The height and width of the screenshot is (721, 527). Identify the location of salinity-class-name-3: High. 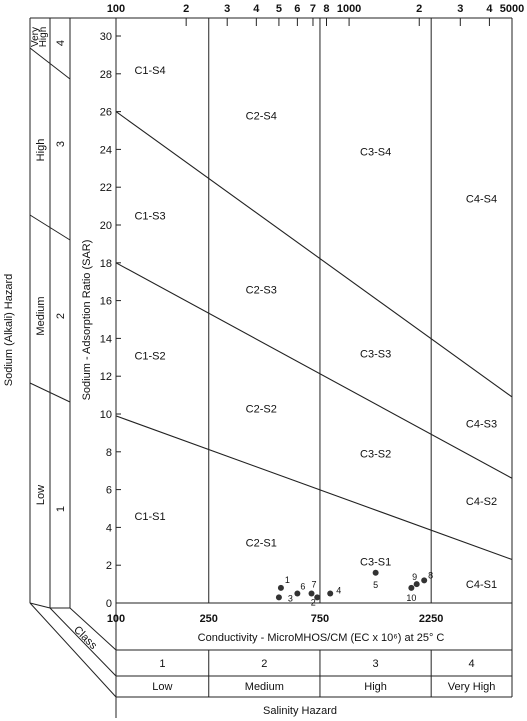
(375, 687).